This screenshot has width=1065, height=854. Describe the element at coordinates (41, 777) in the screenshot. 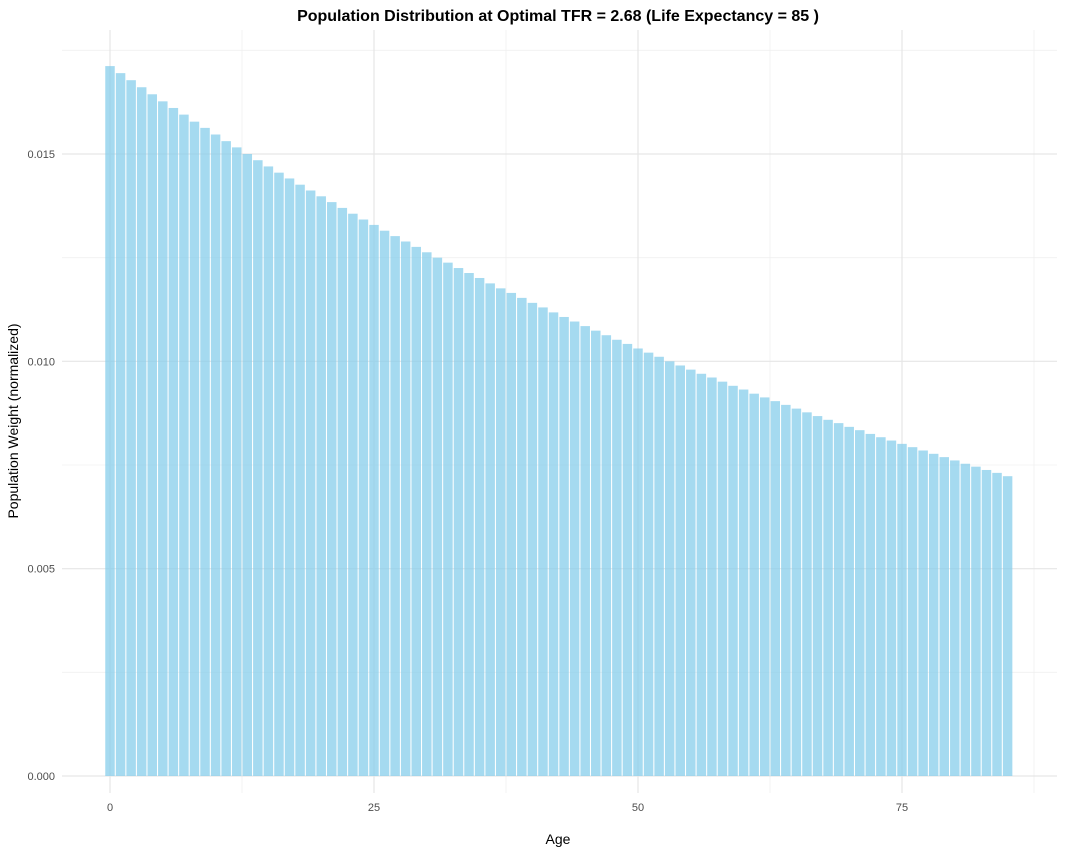

I see `y-tick-label: 0.000` at that location.